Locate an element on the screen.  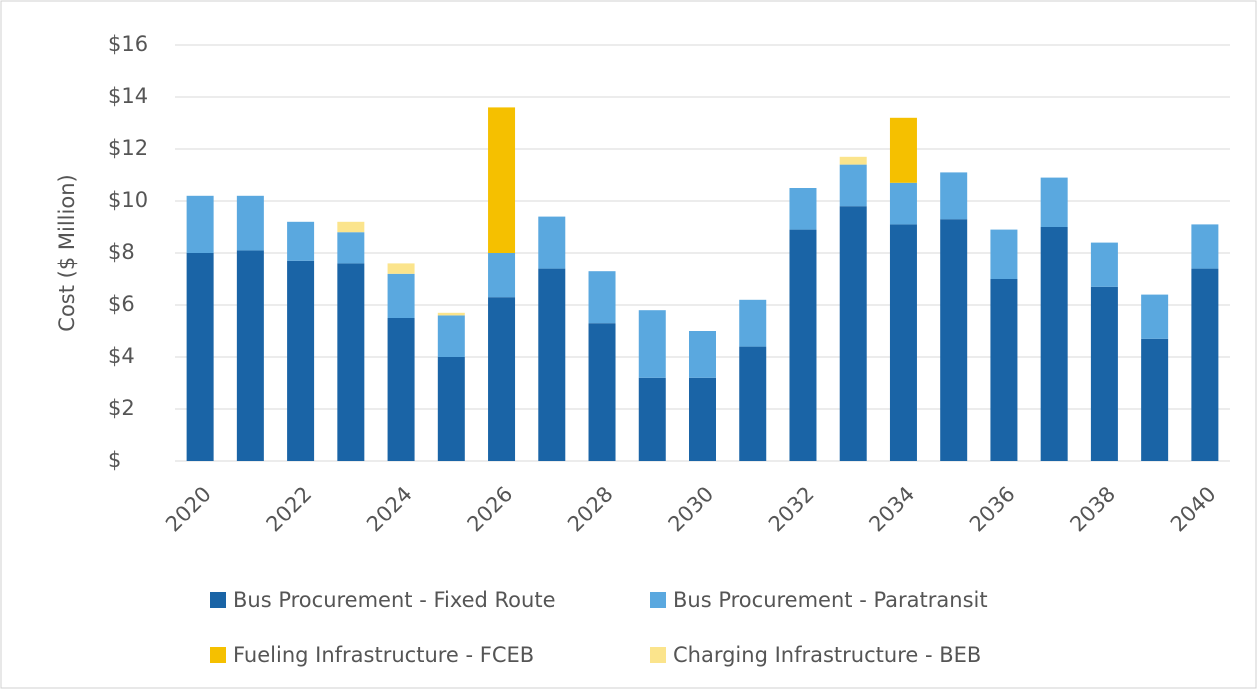
legend-label: Bus Procurement - Paratransit is located at coordinates (830, 600).